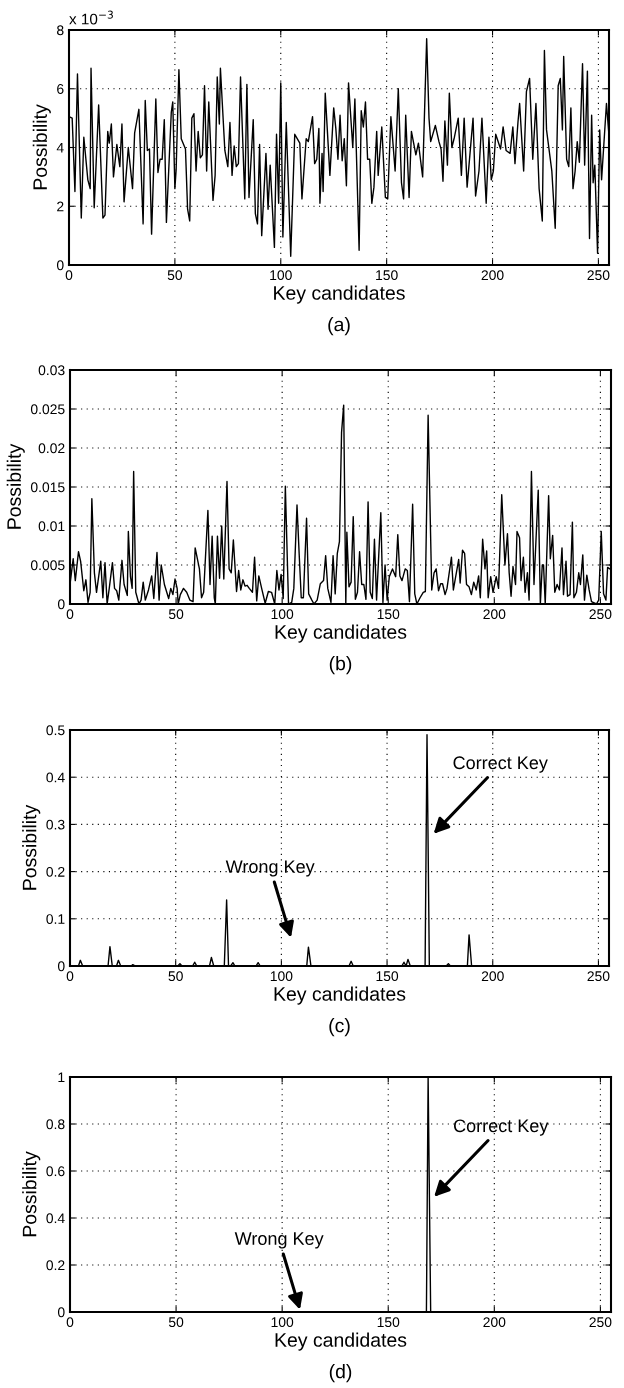  Describe the element at coordinates (61, 1077) in the screenshot. I see `y-tick-label: 1` at that location.